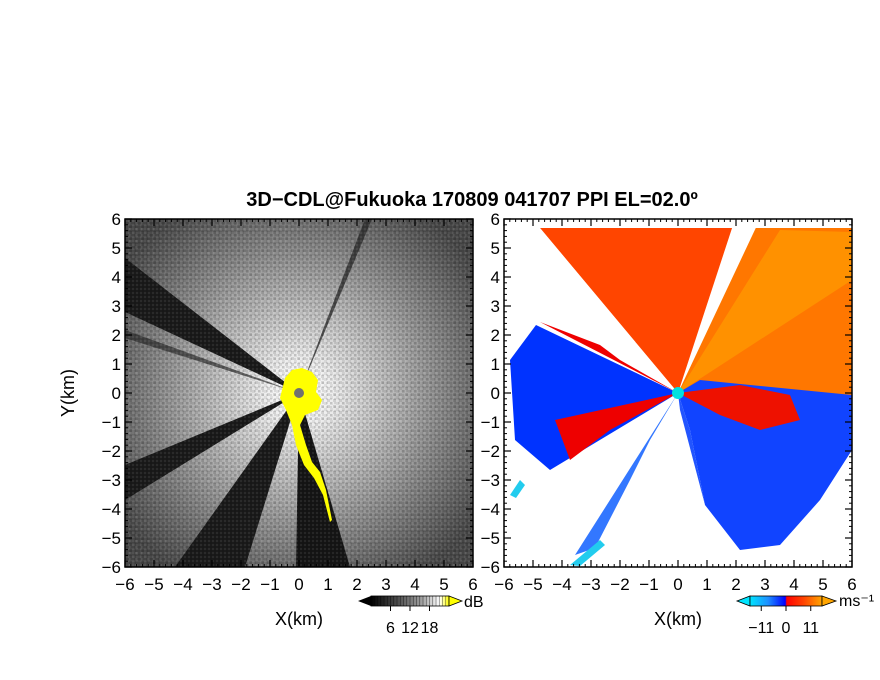 The image size is (880, 680). I want to click on velocity-region-west-red, so click(609, 357).